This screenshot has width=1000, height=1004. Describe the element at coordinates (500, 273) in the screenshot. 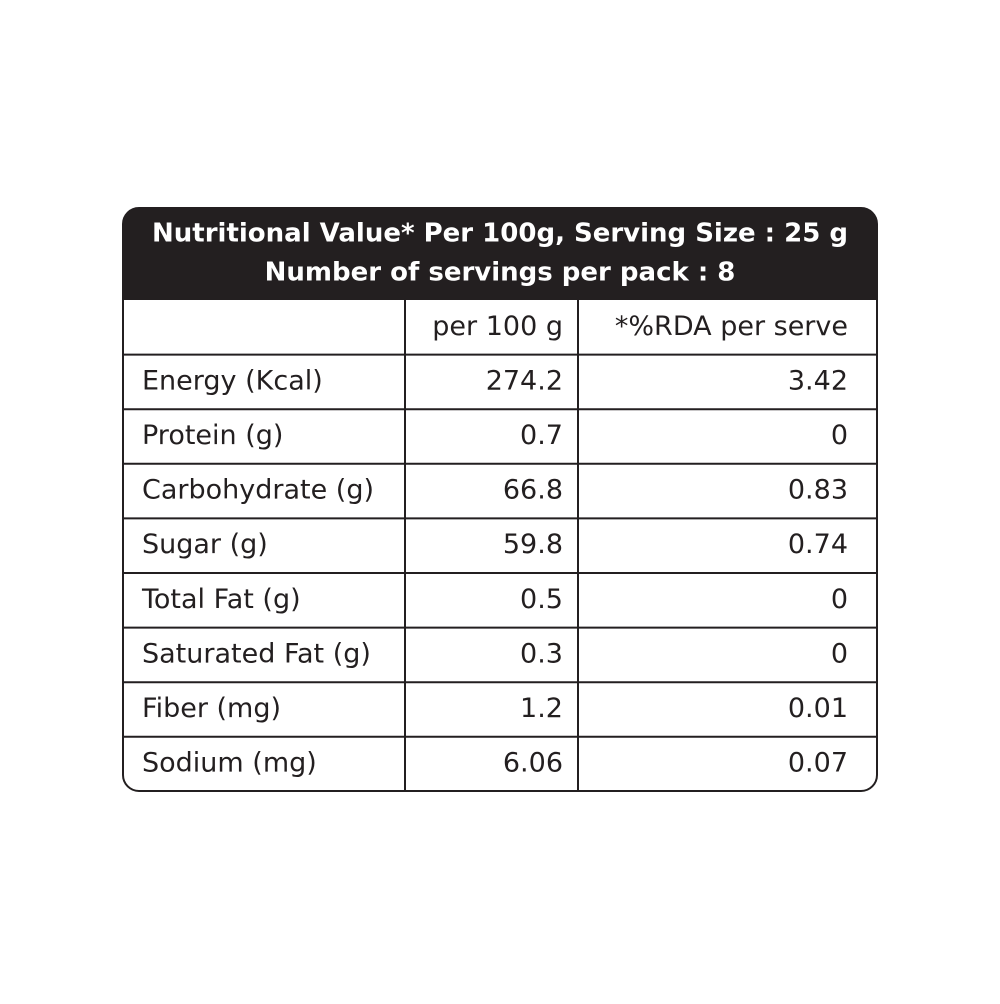

I see `header-line: Number of servings per pack : 8` at that location.